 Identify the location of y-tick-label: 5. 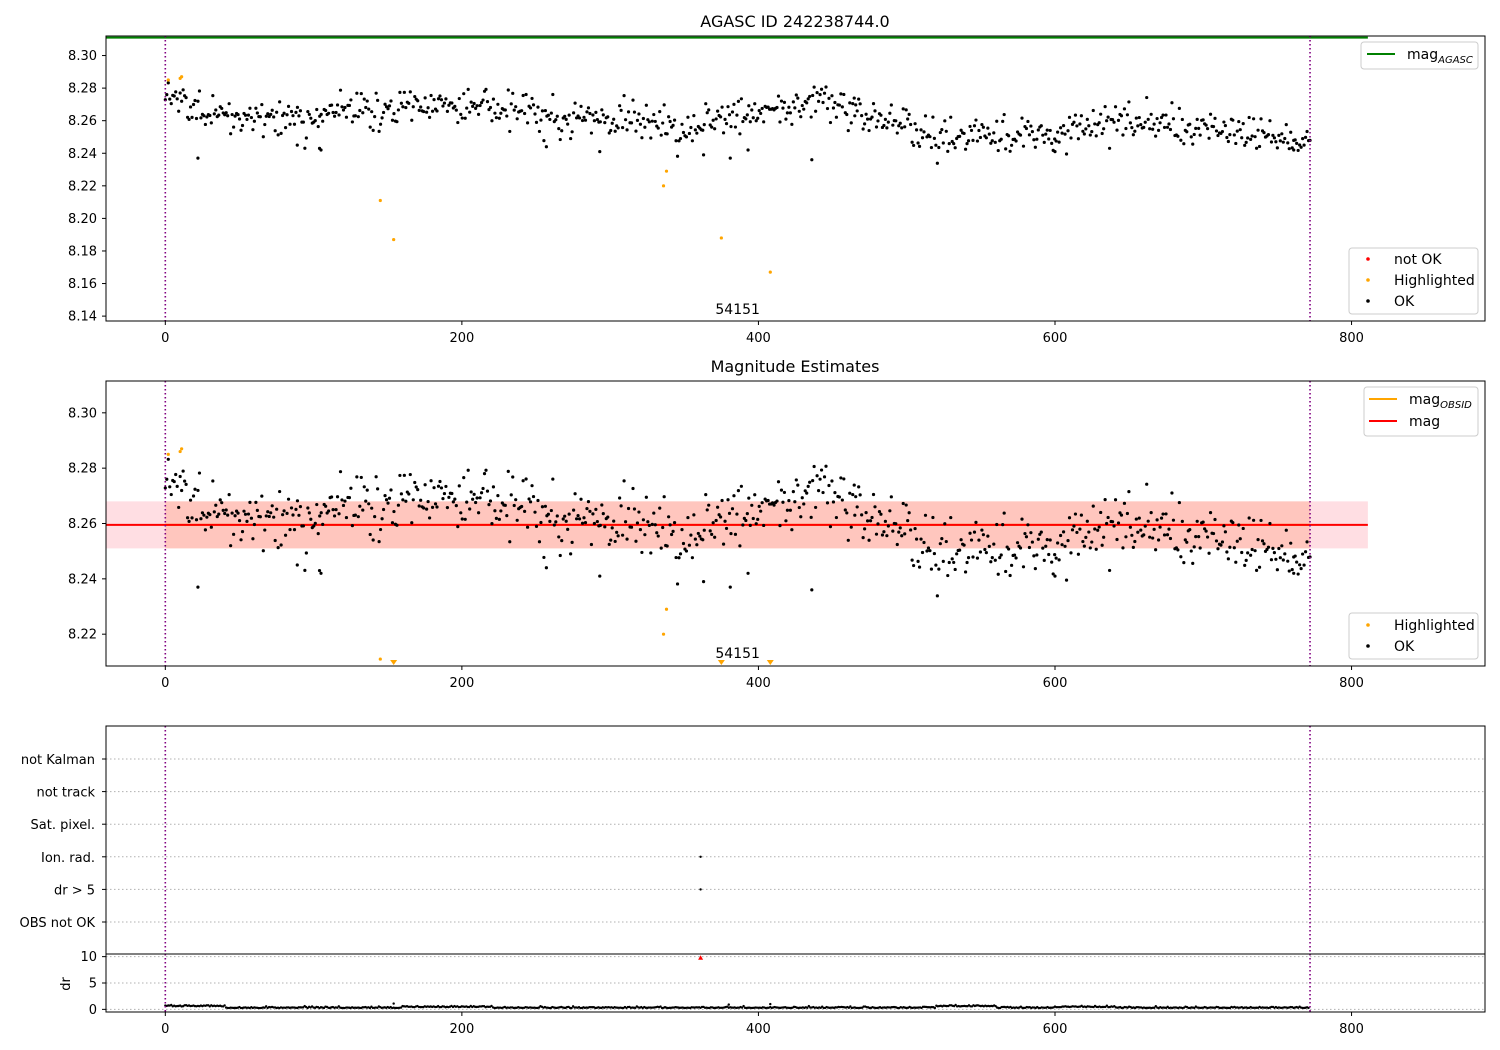
(93, 984).